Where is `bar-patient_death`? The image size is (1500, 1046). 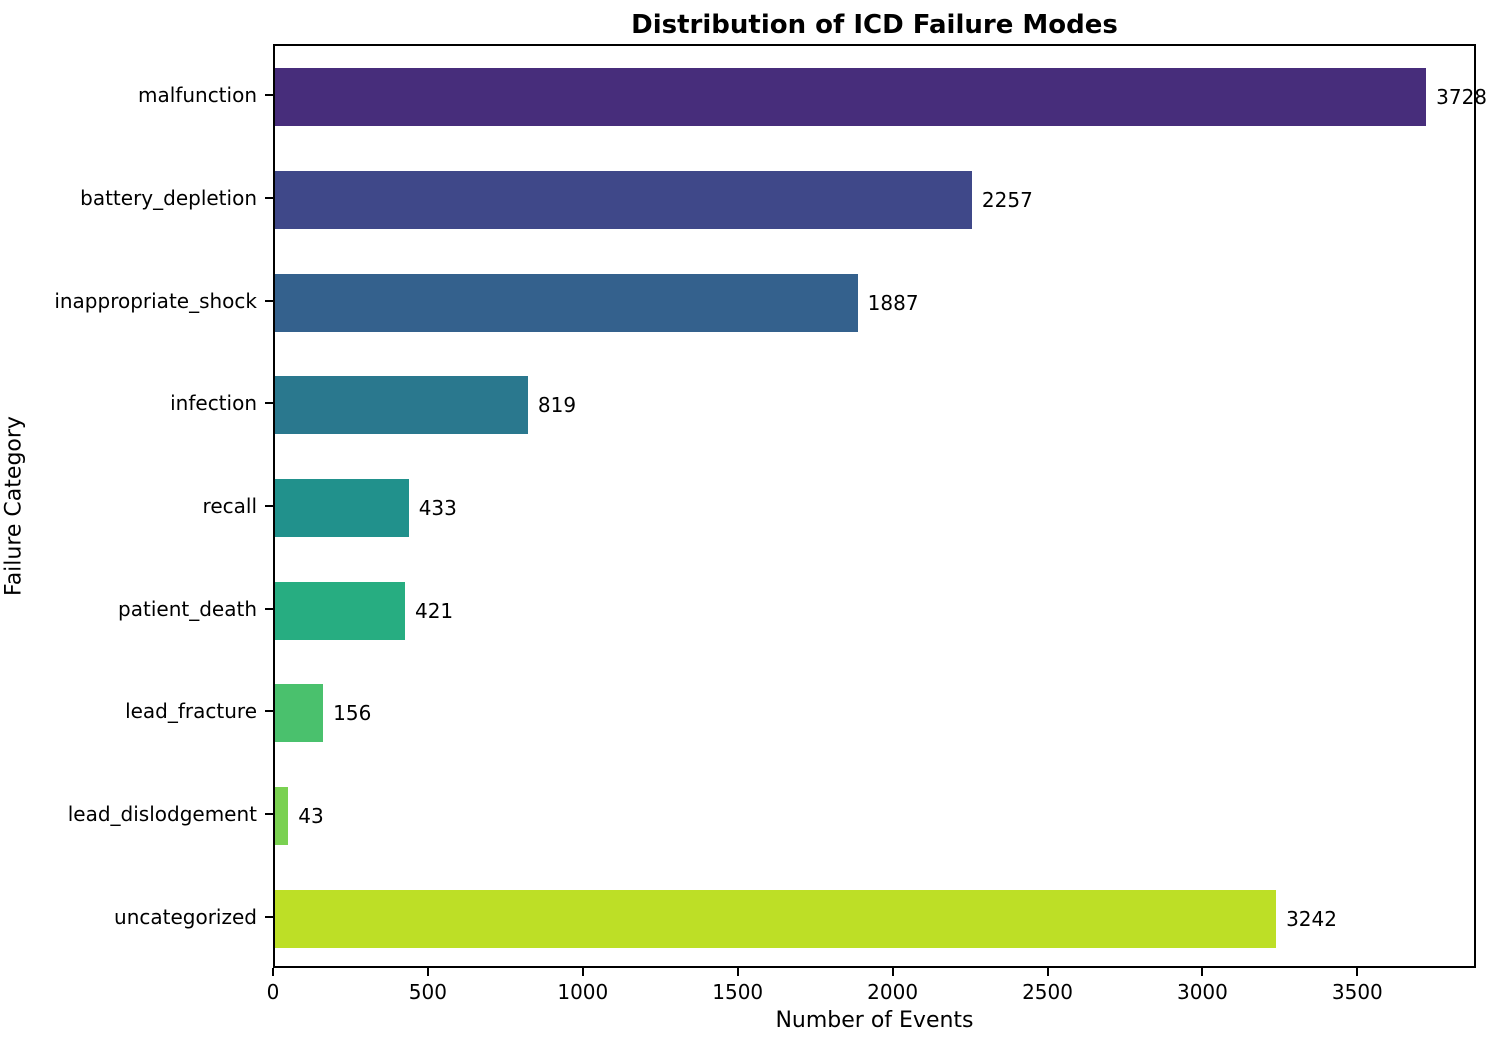
bar-patient_death is located at coordinates (340, 610).